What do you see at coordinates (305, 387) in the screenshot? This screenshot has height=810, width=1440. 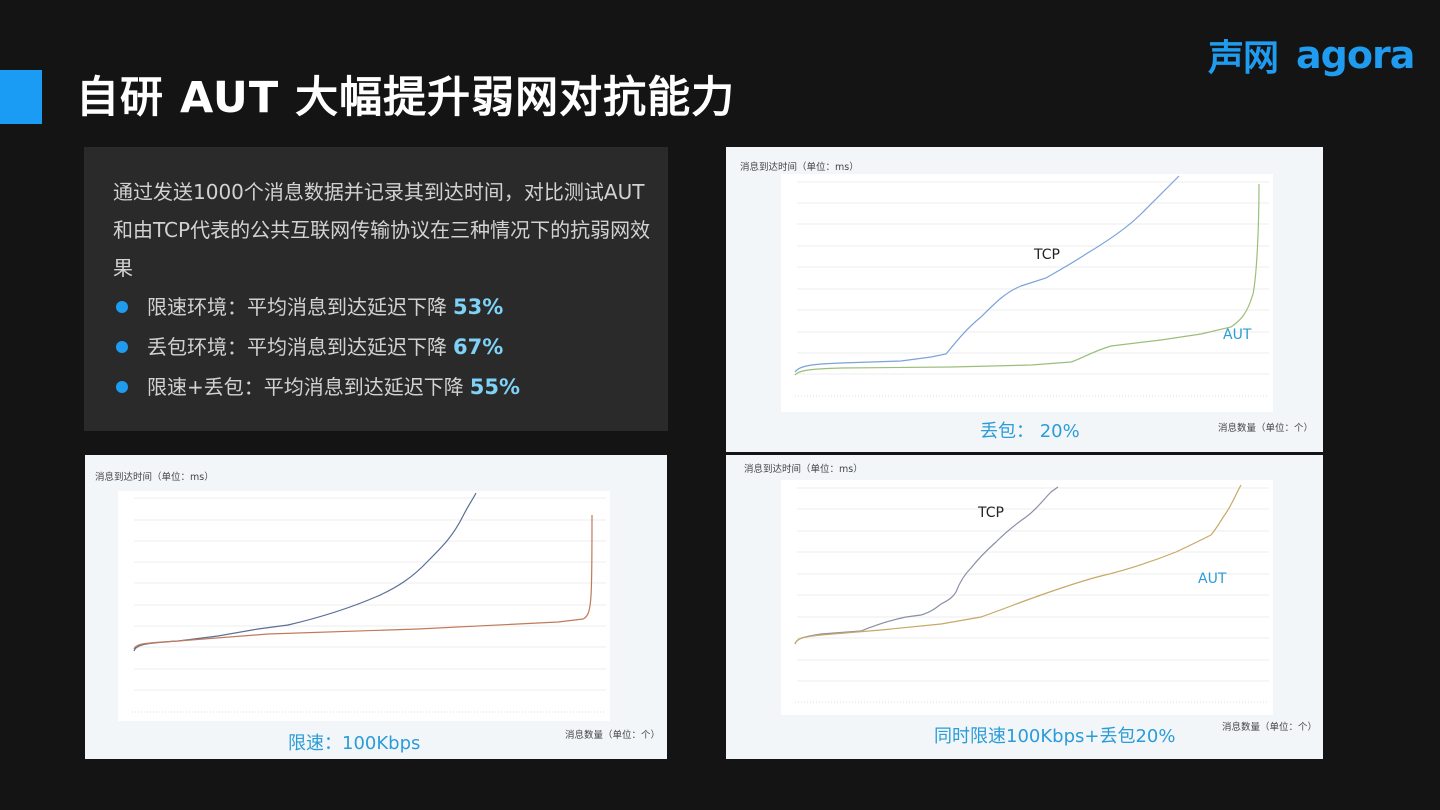 I see `result-text: 限速+丢包：平均消息到达延迟下降` at bounding box center [305, 387].